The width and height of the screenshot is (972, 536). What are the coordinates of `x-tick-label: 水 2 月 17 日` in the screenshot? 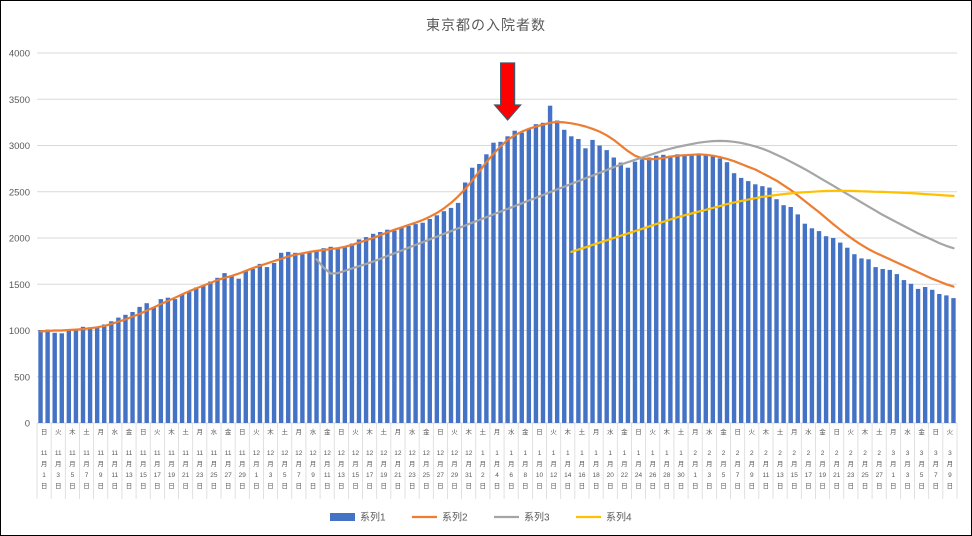 It's located at (809, 458).